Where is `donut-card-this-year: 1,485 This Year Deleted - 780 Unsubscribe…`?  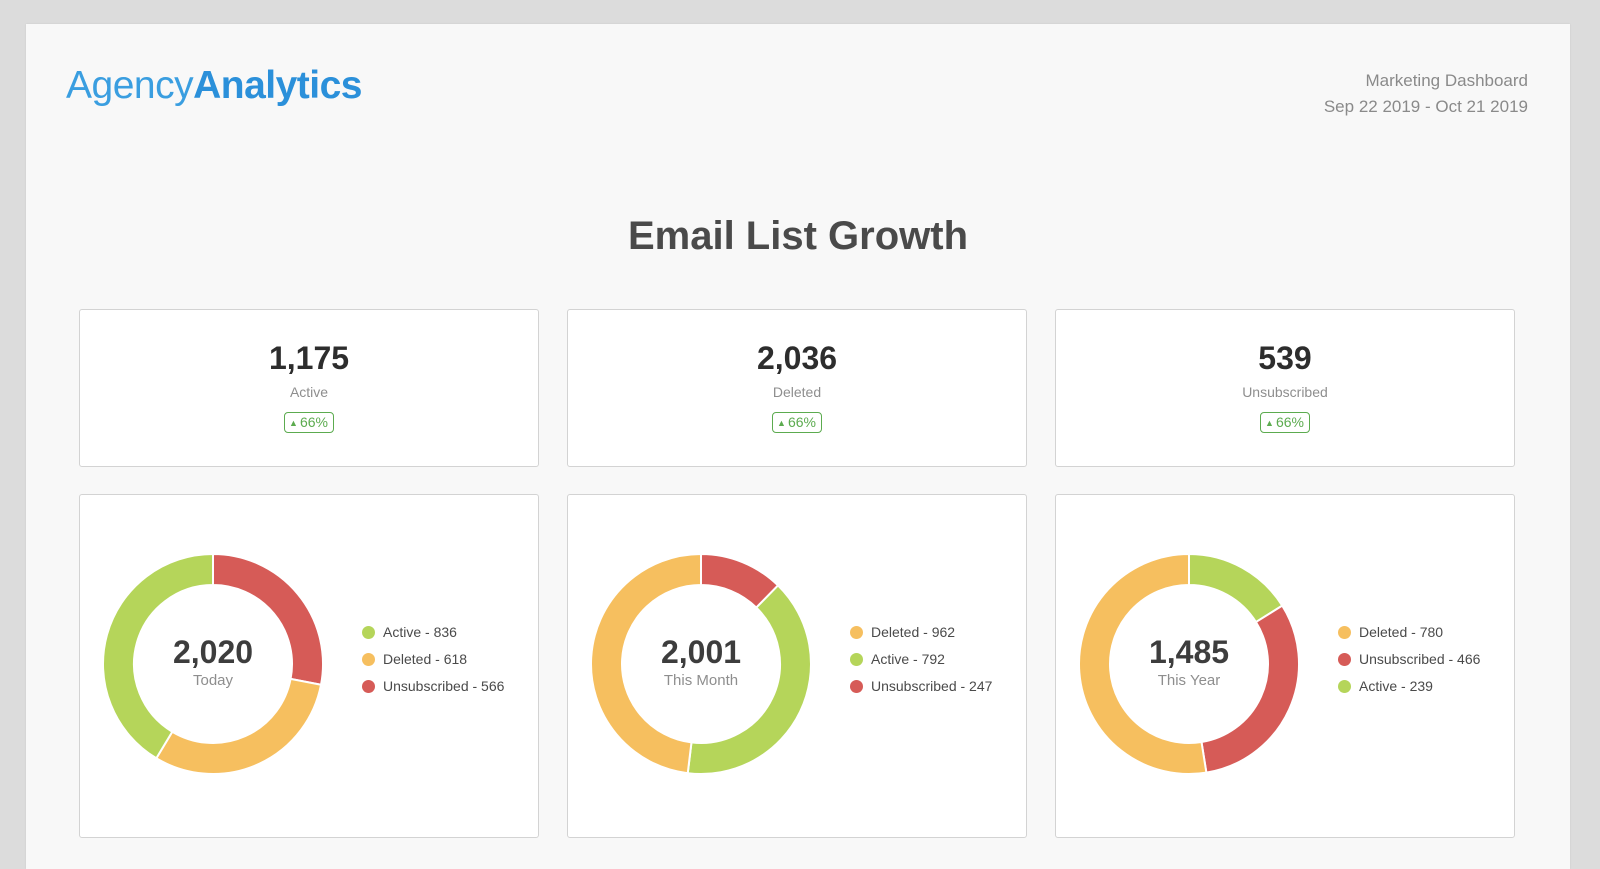
donut-card-this-year: 1,485 This Year Deleted - 780 Unsubscribe… is located at coordinates (1285, 666).